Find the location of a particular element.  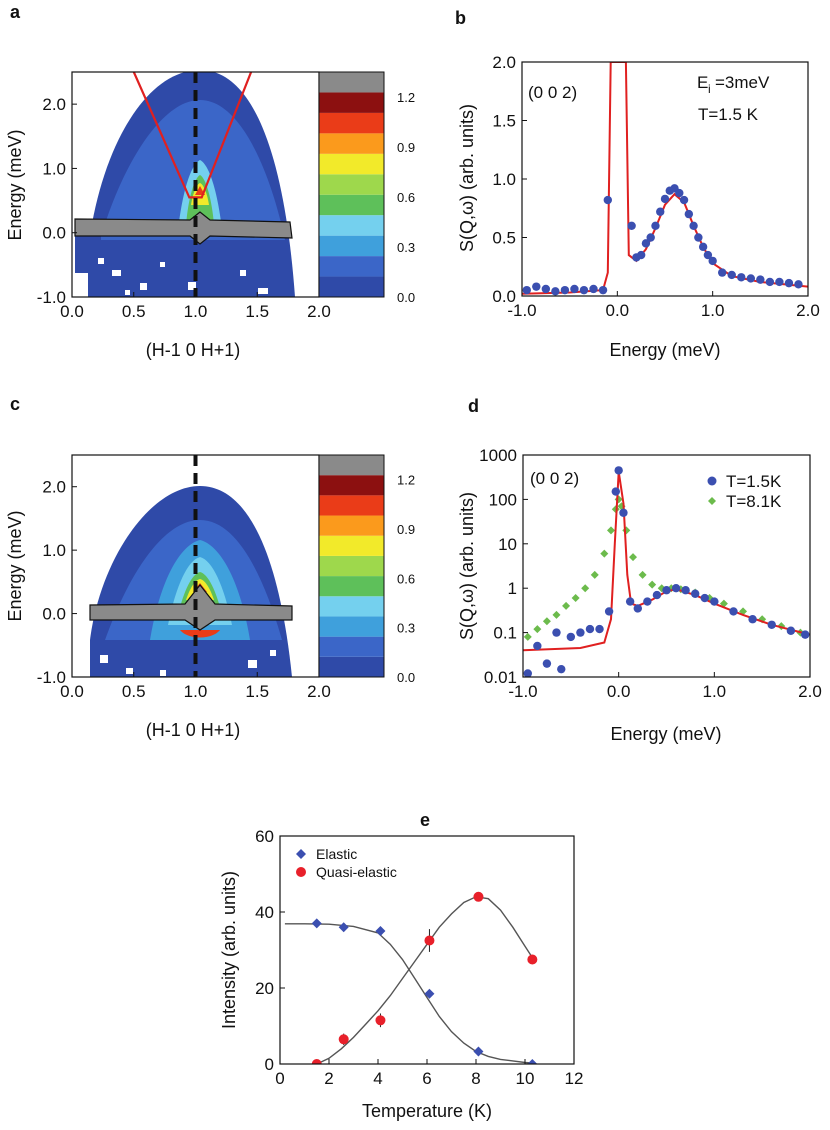

e-legend-label-elastic: Elastic is located at coordinates (336, 854).